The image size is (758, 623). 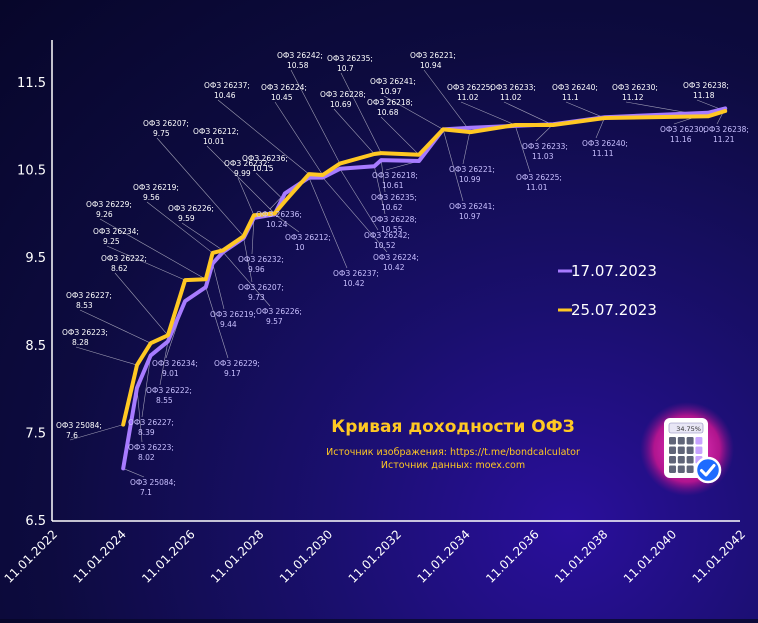 I want to click on data-label-value: 10.46, so click(x=225, y=95).